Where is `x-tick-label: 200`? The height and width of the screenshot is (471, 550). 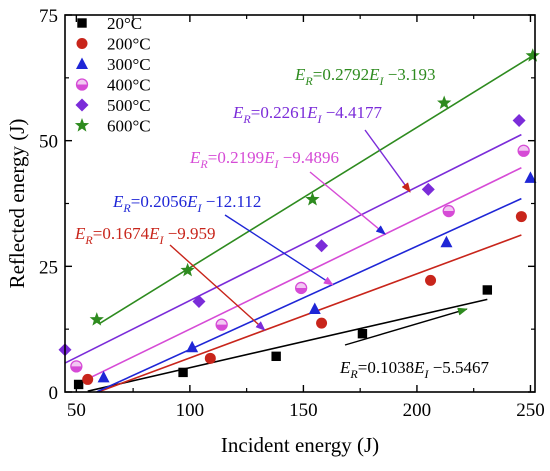 x-tick-label: 200 is located at coordinates (417, 410).